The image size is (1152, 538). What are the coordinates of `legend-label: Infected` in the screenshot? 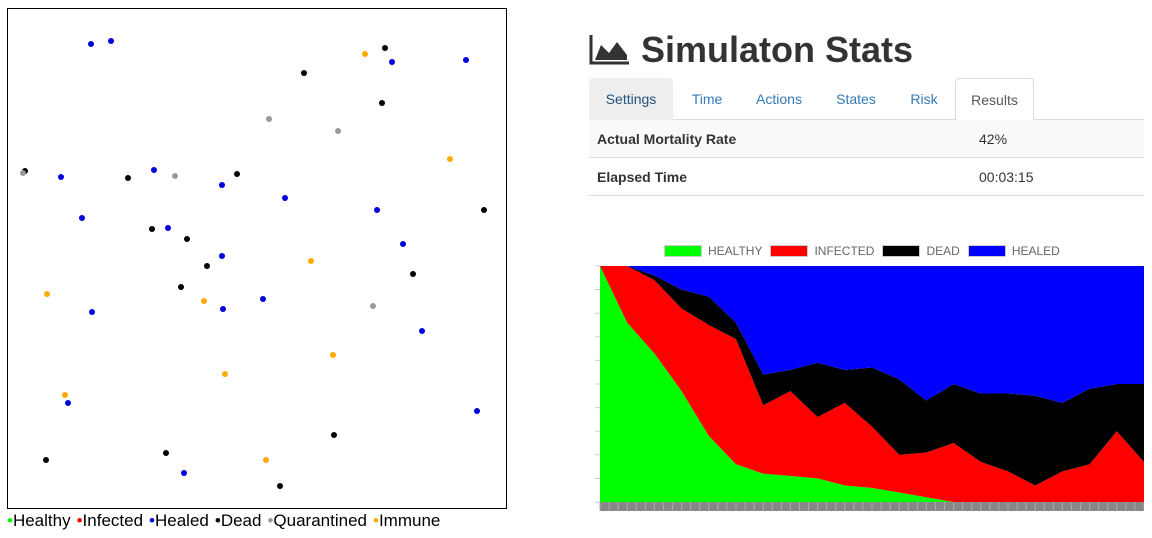 It's located at (113, 520).